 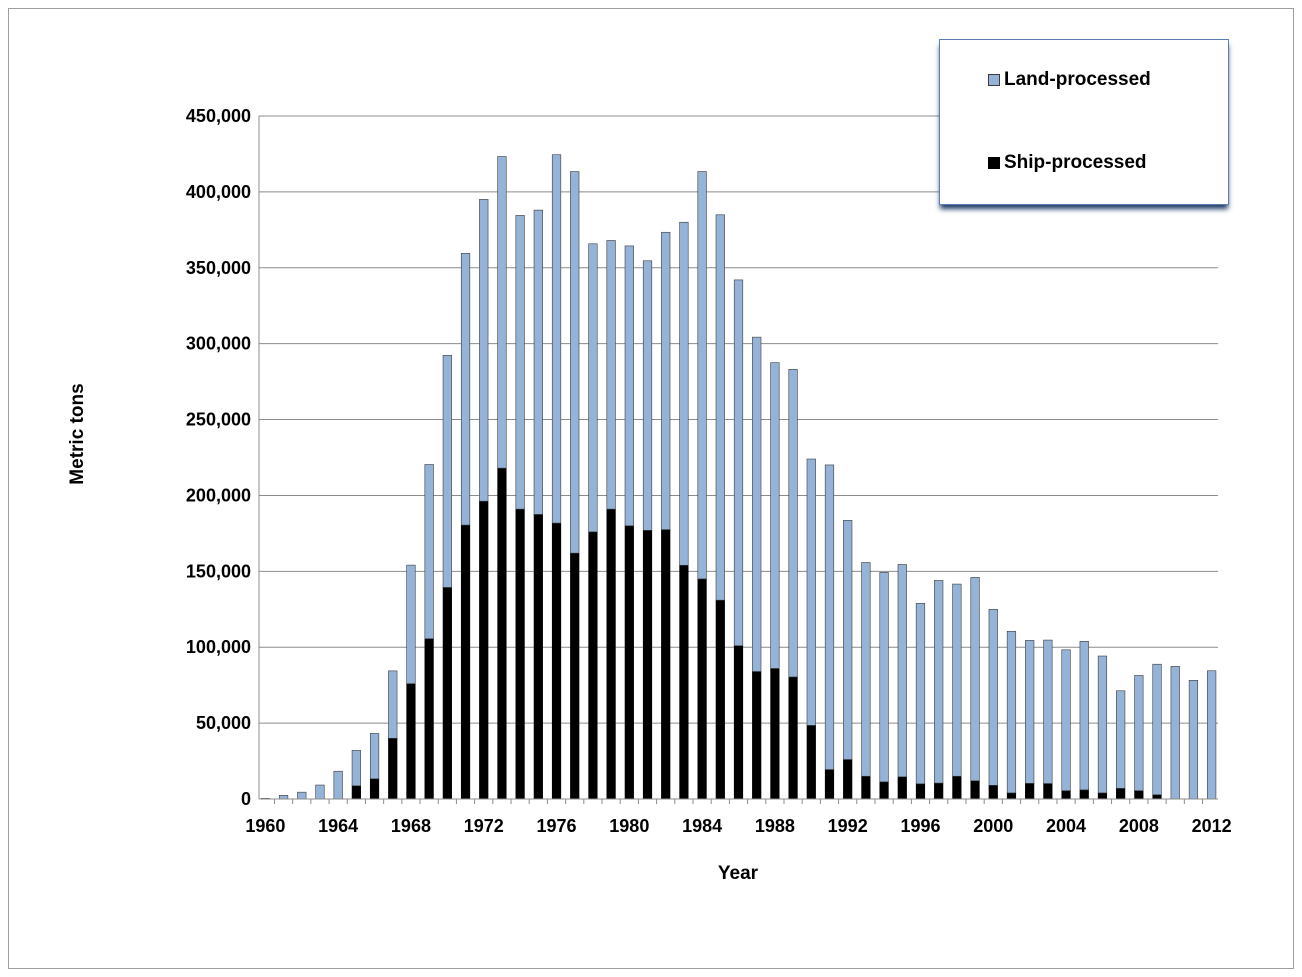 I want to click on y-tick-label: 450,000, so click(x=218, y=116).